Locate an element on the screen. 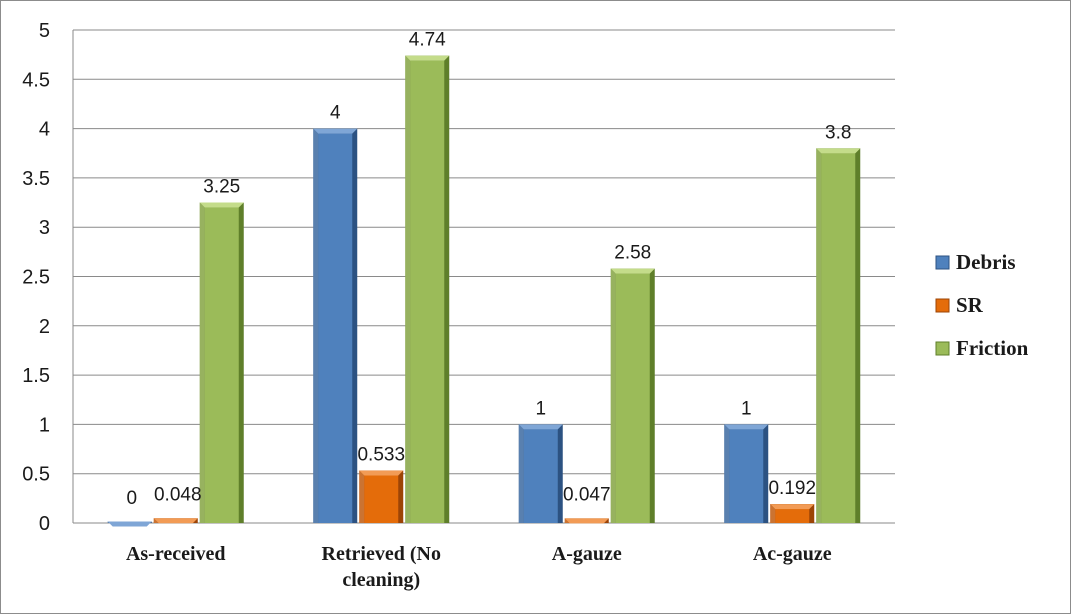  y-tick-label: 2.5 is located at coordinates (36, 278).